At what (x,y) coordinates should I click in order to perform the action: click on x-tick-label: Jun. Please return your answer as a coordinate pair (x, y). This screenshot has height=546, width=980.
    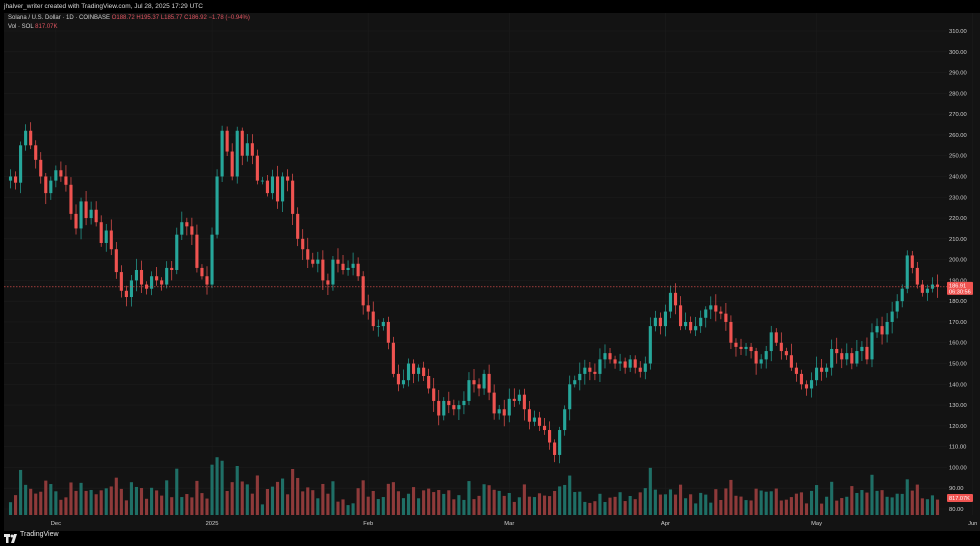
    Looking at the image, I should click on (972, 524).